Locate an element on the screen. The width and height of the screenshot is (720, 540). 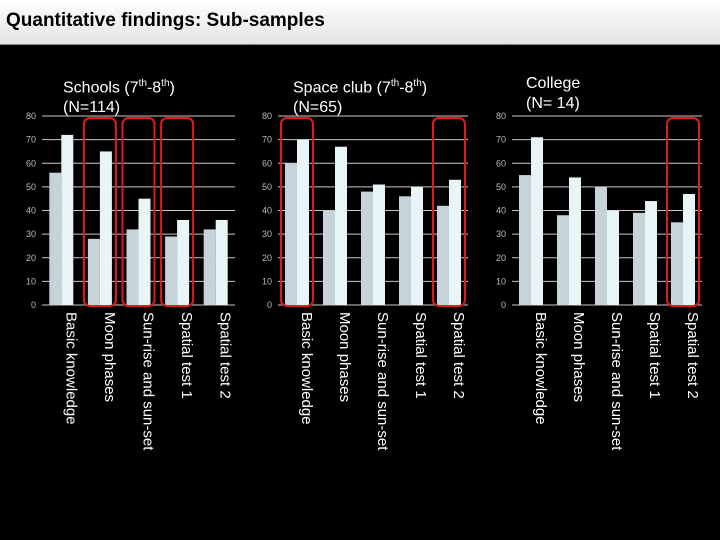
panel-title-space-club: Space club (7th-8th) (N=65) is located at coordinates (360, 97).